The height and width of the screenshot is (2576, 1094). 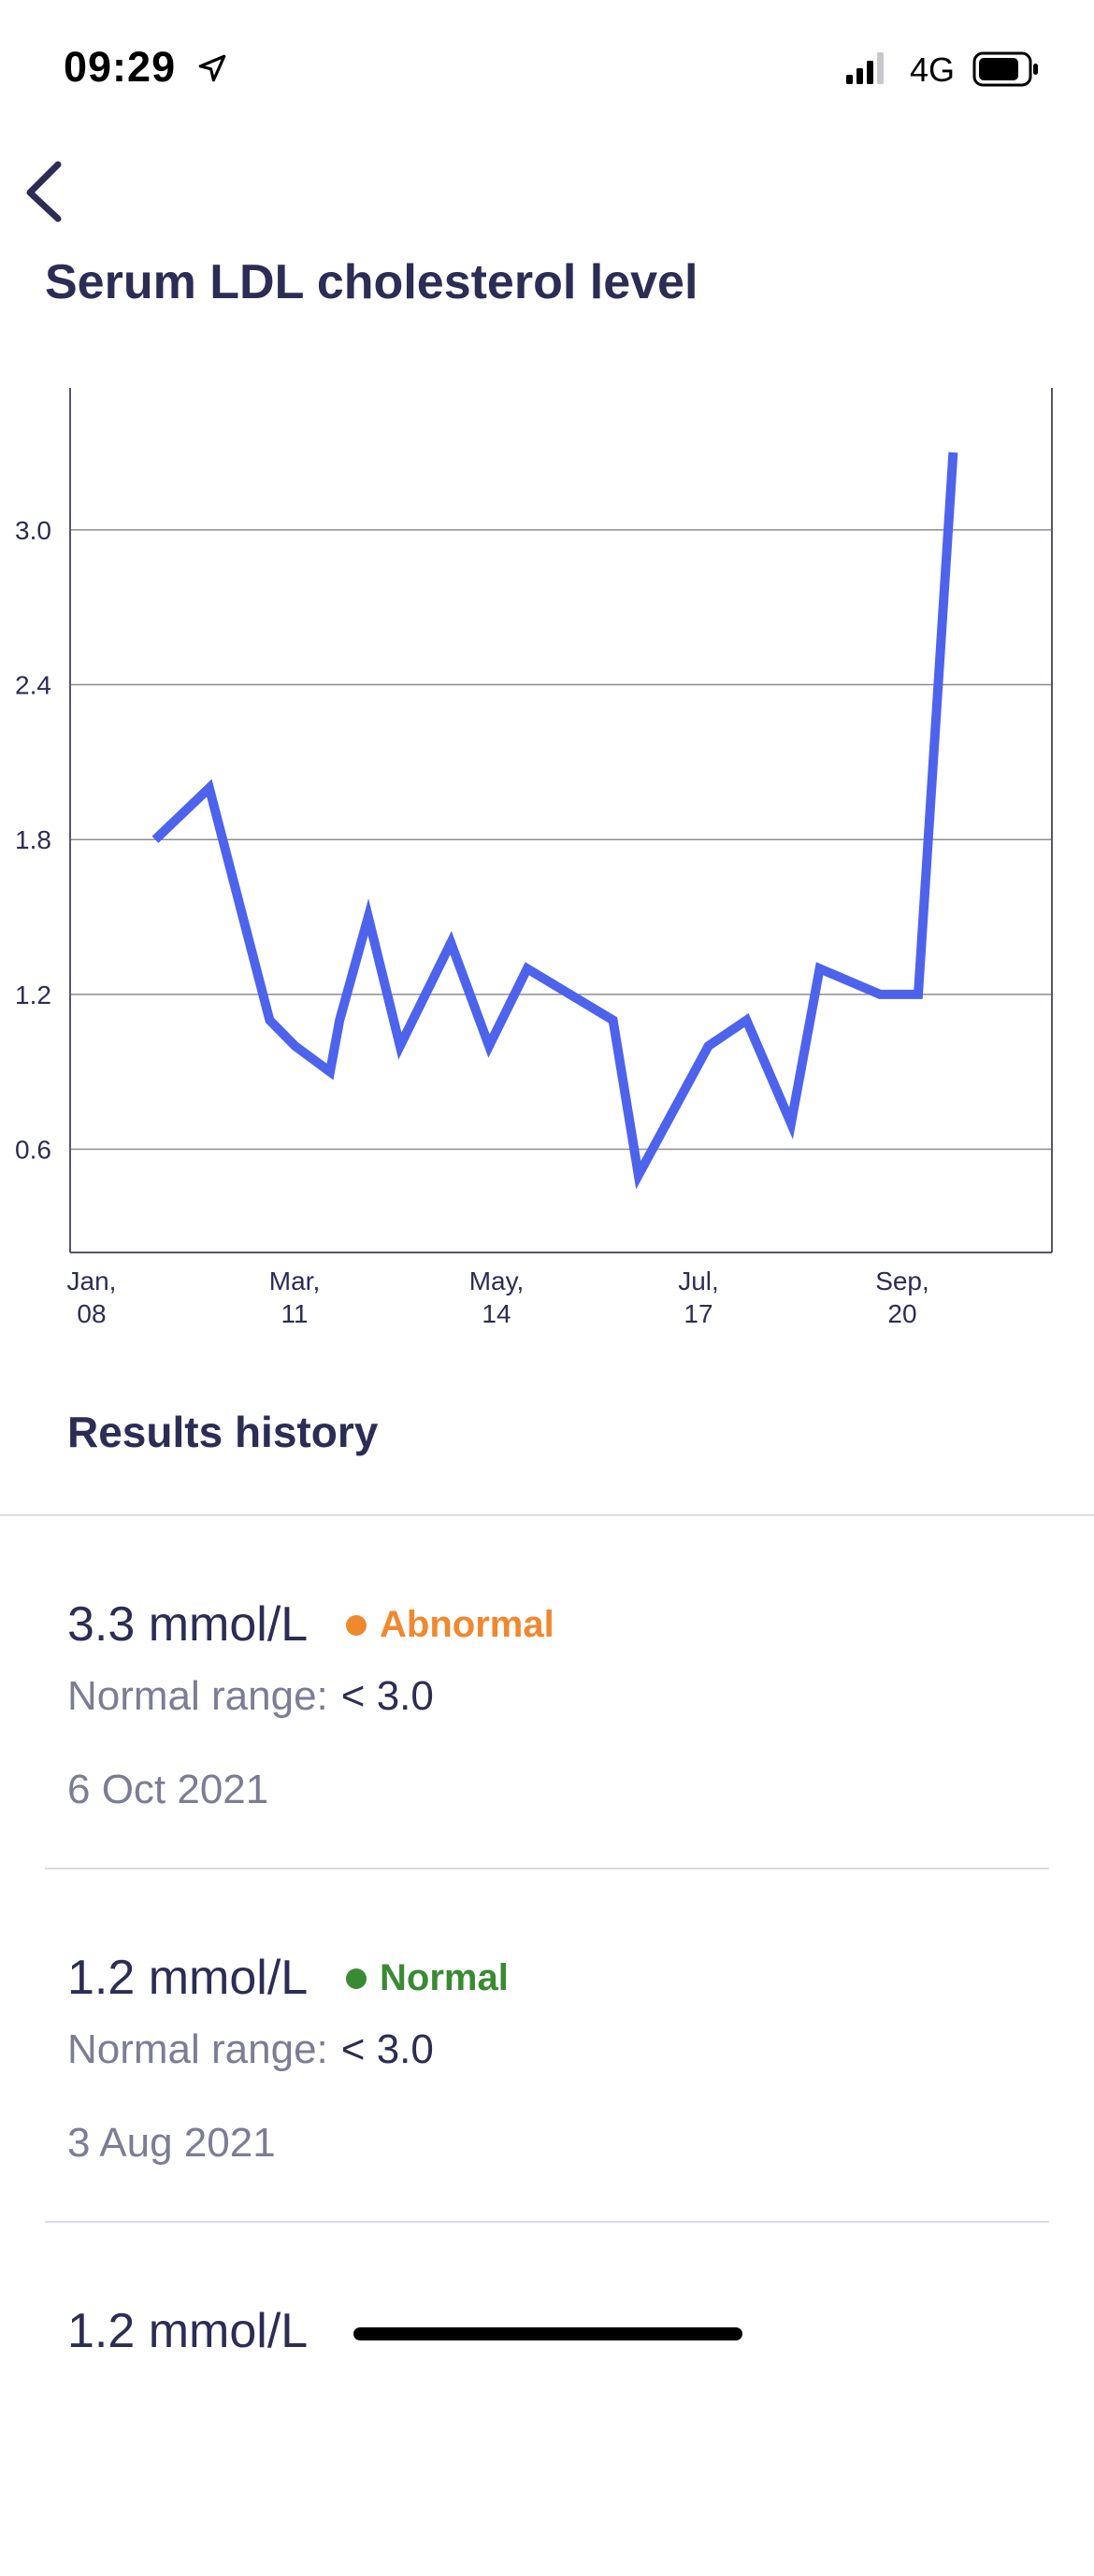 I want to click on x-tick-label: May,, so click(x=497, y=1281).